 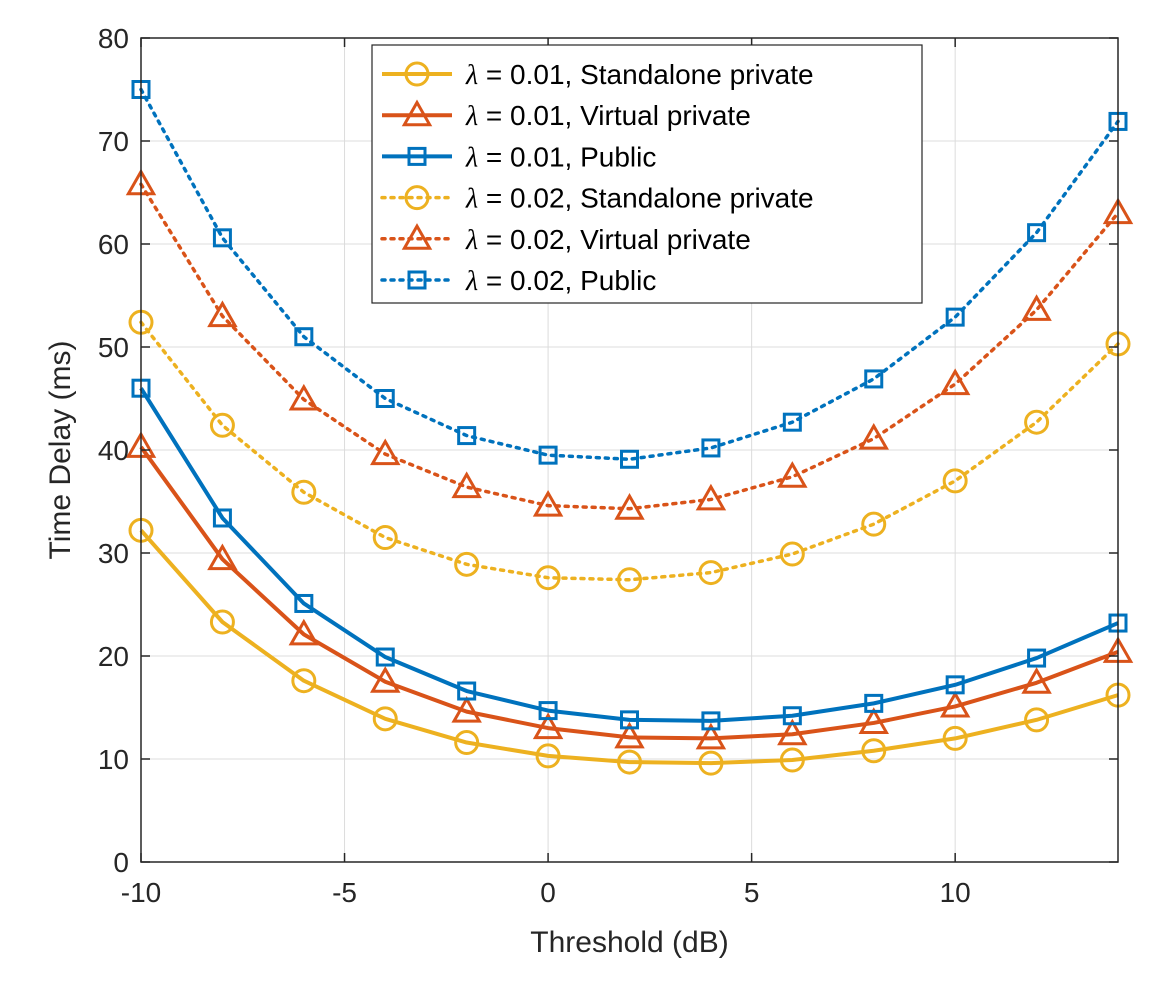 I want to click on legend-entry-2: λ = 0.01, Virtual private, so click(x=566, y=115).